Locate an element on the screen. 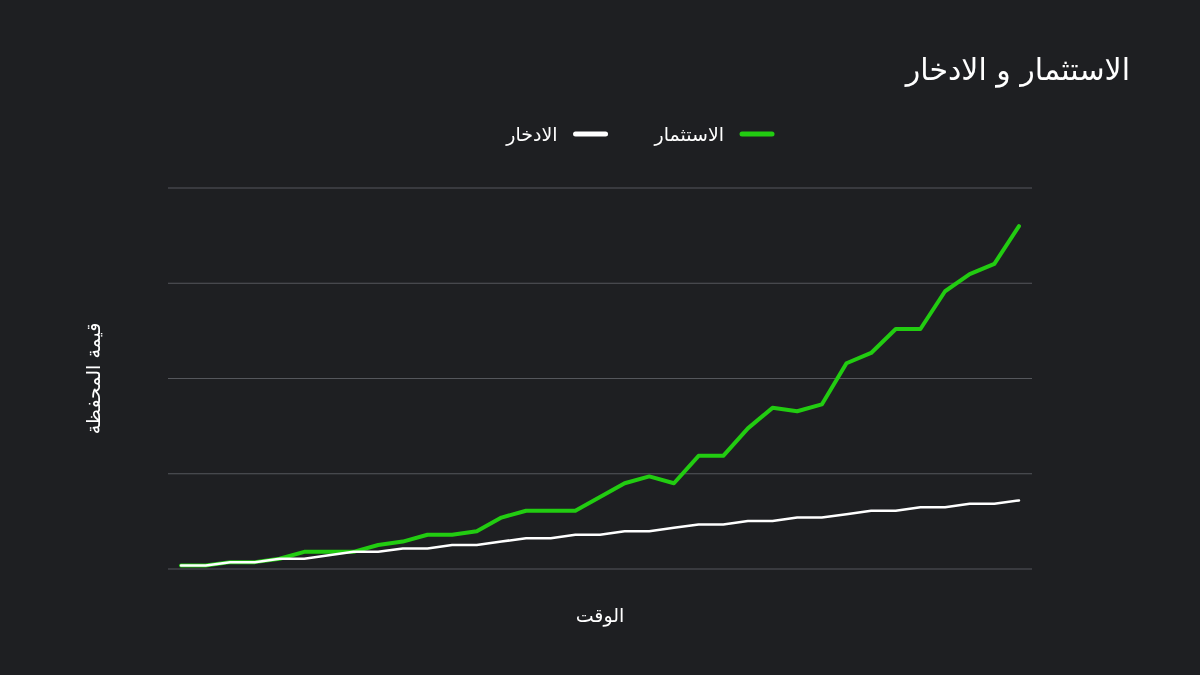  chart-title: الاستثمار و الادخار is located at coordinates (1016, 70).